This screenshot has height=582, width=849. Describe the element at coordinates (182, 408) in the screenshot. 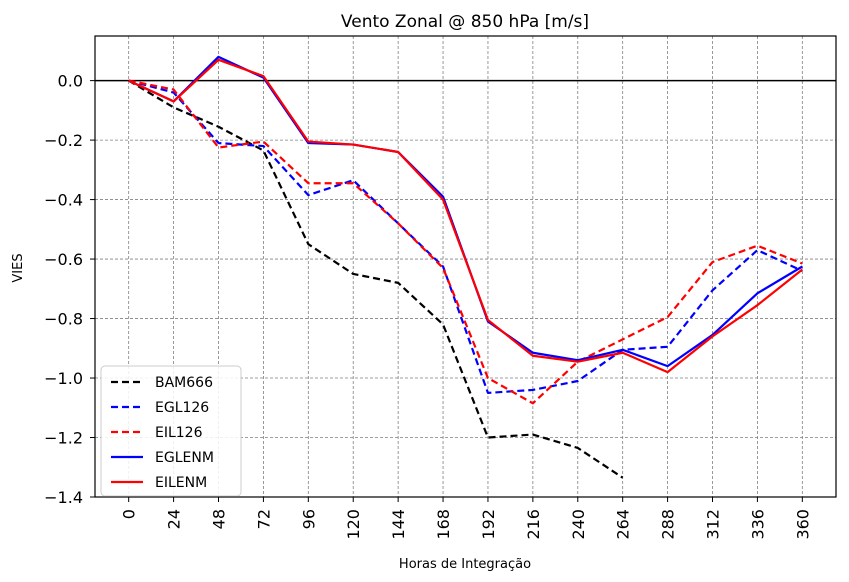

I see `legend-label: EGL126` at that location.